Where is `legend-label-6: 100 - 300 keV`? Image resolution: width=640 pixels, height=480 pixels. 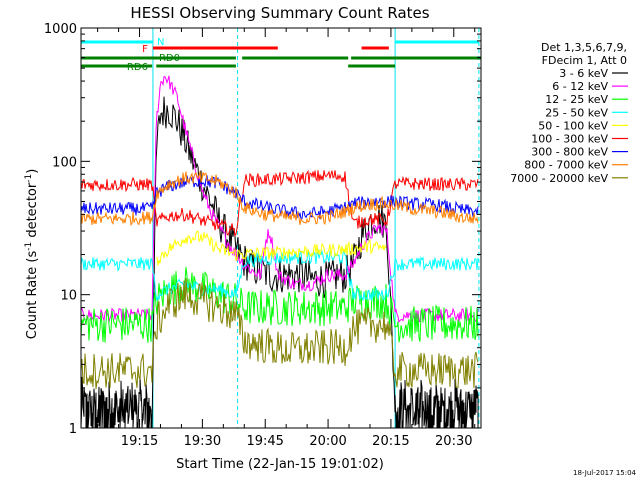
legend-label-6: 100 - 300 keV is located at coordinates (569, 139).